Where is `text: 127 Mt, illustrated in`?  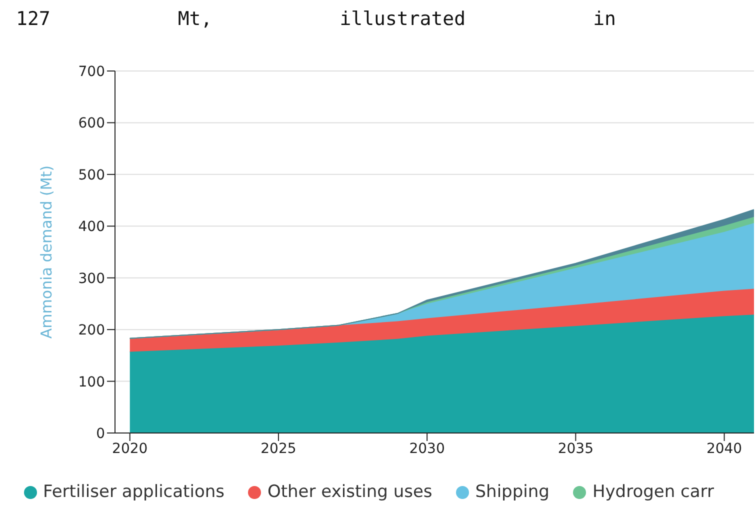 text: 127 Mt, illustrated in is located at coordinates (316, 19).